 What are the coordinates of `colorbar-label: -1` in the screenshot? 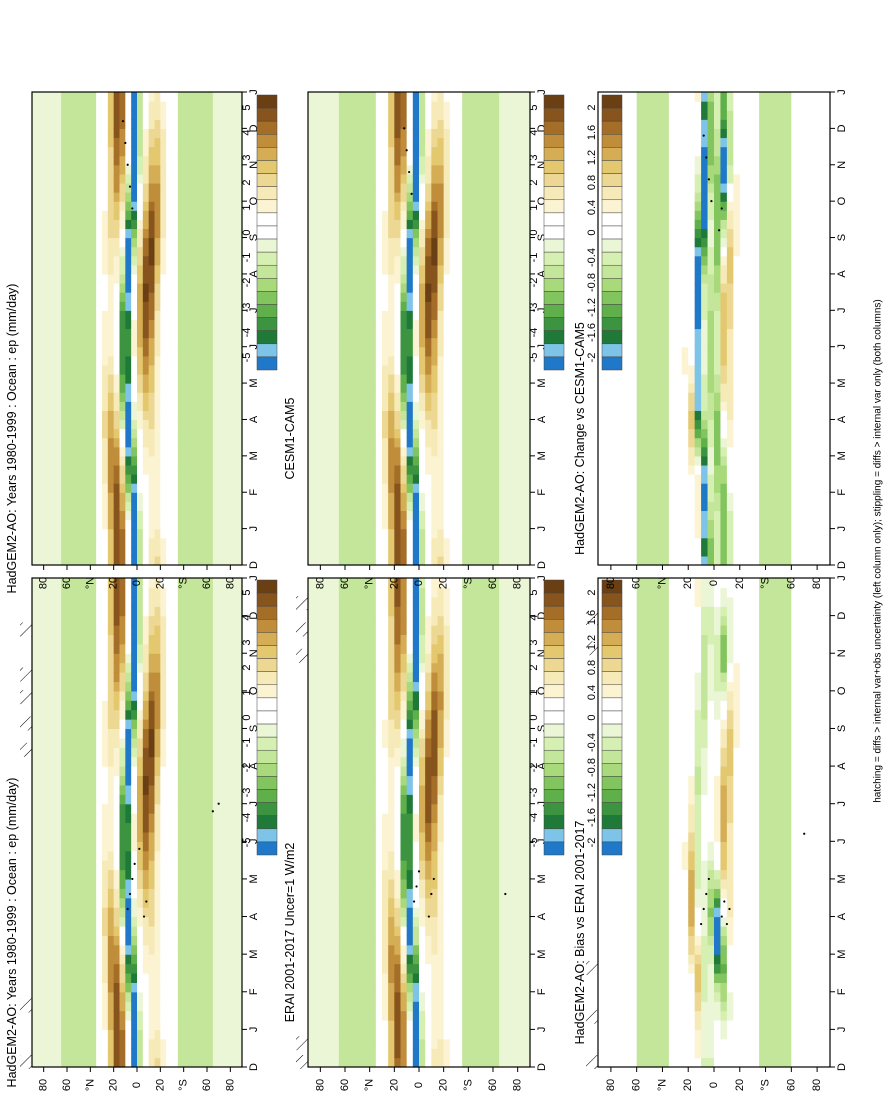 It's located at (247, 258).